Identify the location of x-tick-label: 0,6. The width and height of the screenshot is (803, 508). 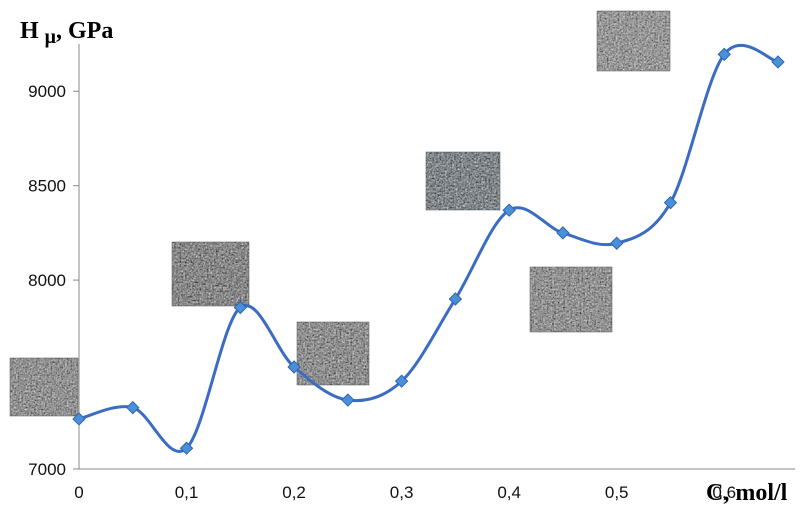
(724, 492).